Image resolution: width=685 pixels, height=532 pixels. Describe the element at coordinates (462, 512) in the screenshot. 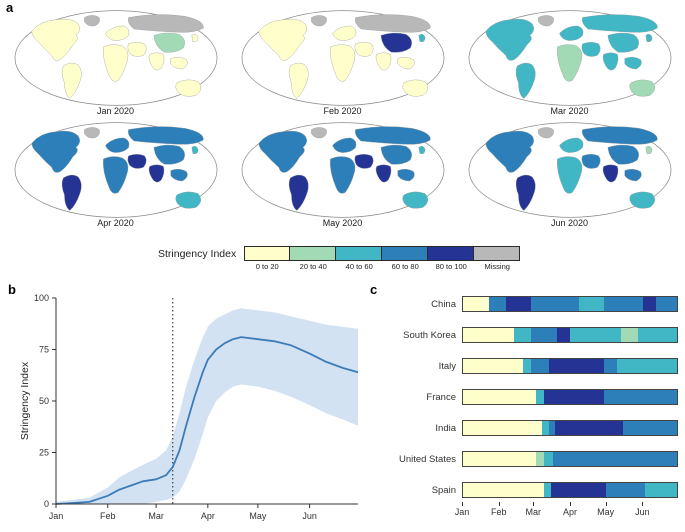

I see `c-axis-tick-label: Jan` at that location.